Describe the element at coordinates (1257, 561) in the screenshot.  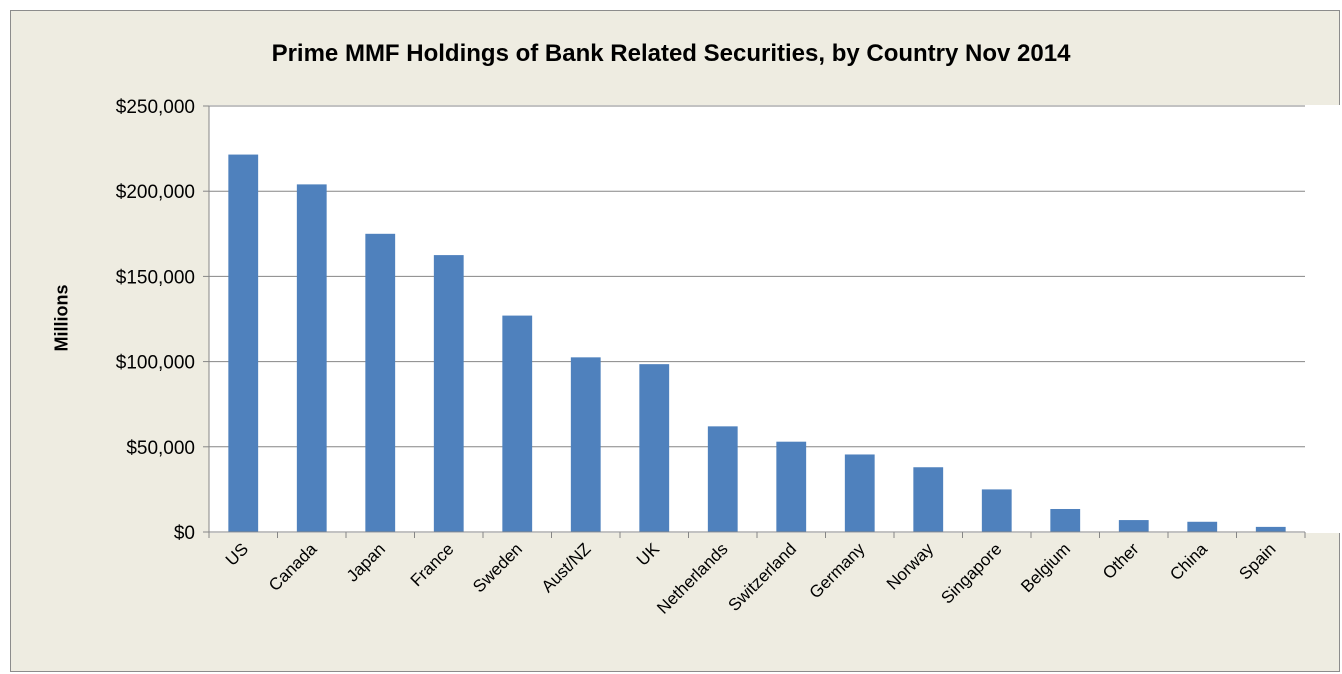
I see `x-tick-label: Spain` at that location.